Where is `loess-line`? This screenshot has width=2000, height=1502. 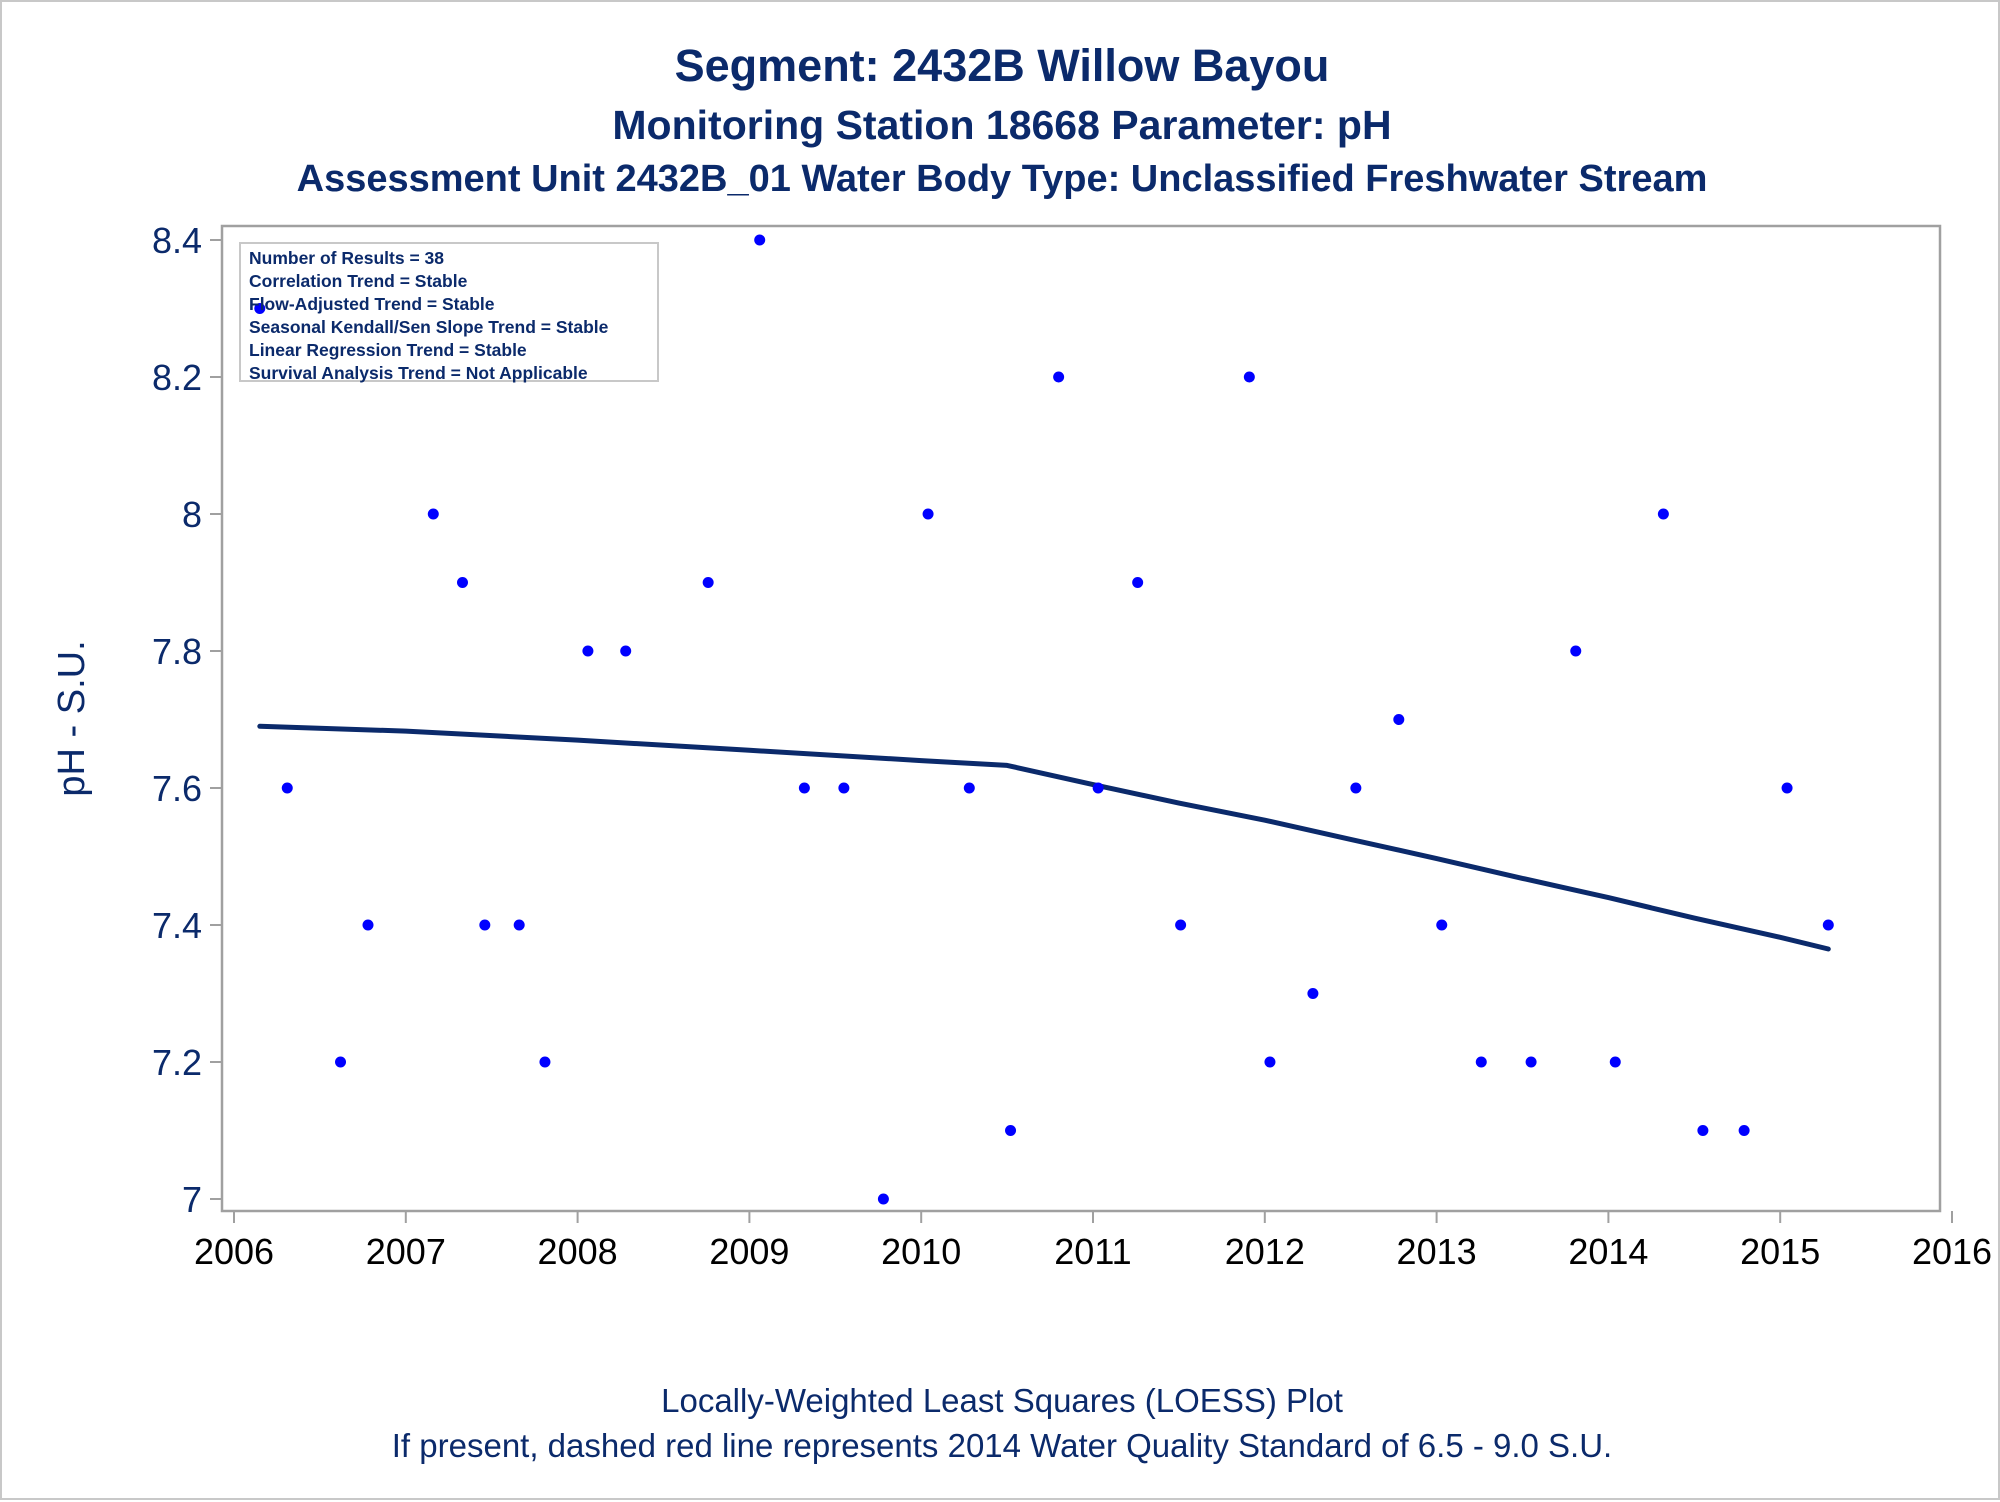
loess-line is located at coordinates (1044, 837).